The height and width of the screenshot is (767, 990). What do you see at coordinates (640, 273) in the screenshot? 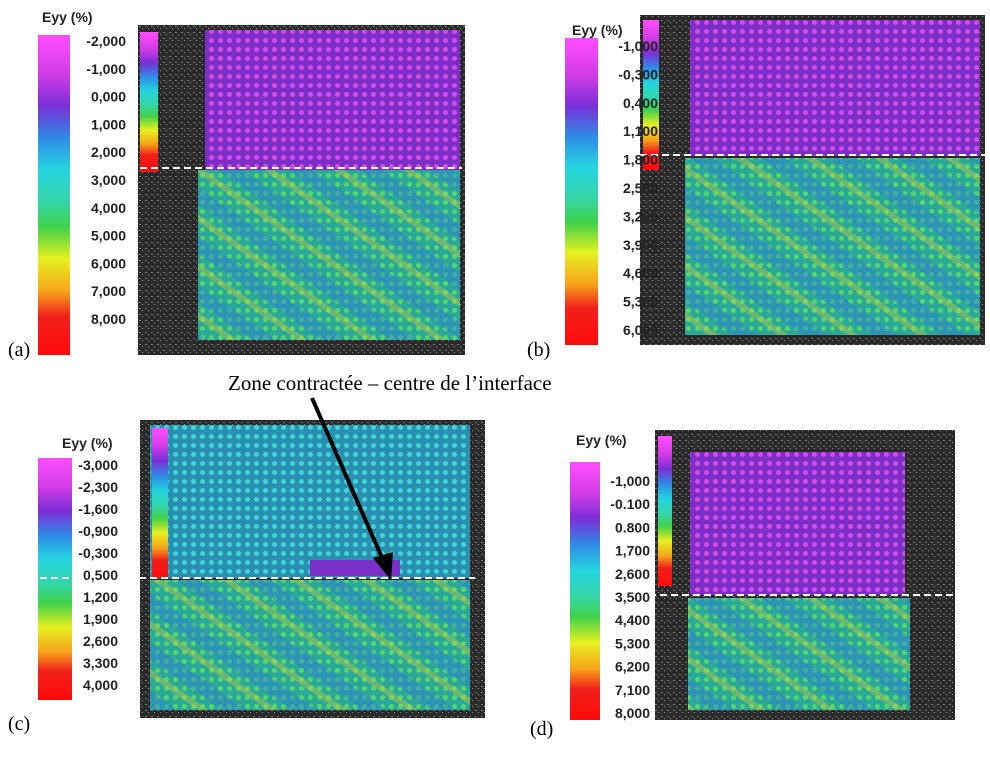
I see `legend-label: 4,600` at bounding box center [640, 273].